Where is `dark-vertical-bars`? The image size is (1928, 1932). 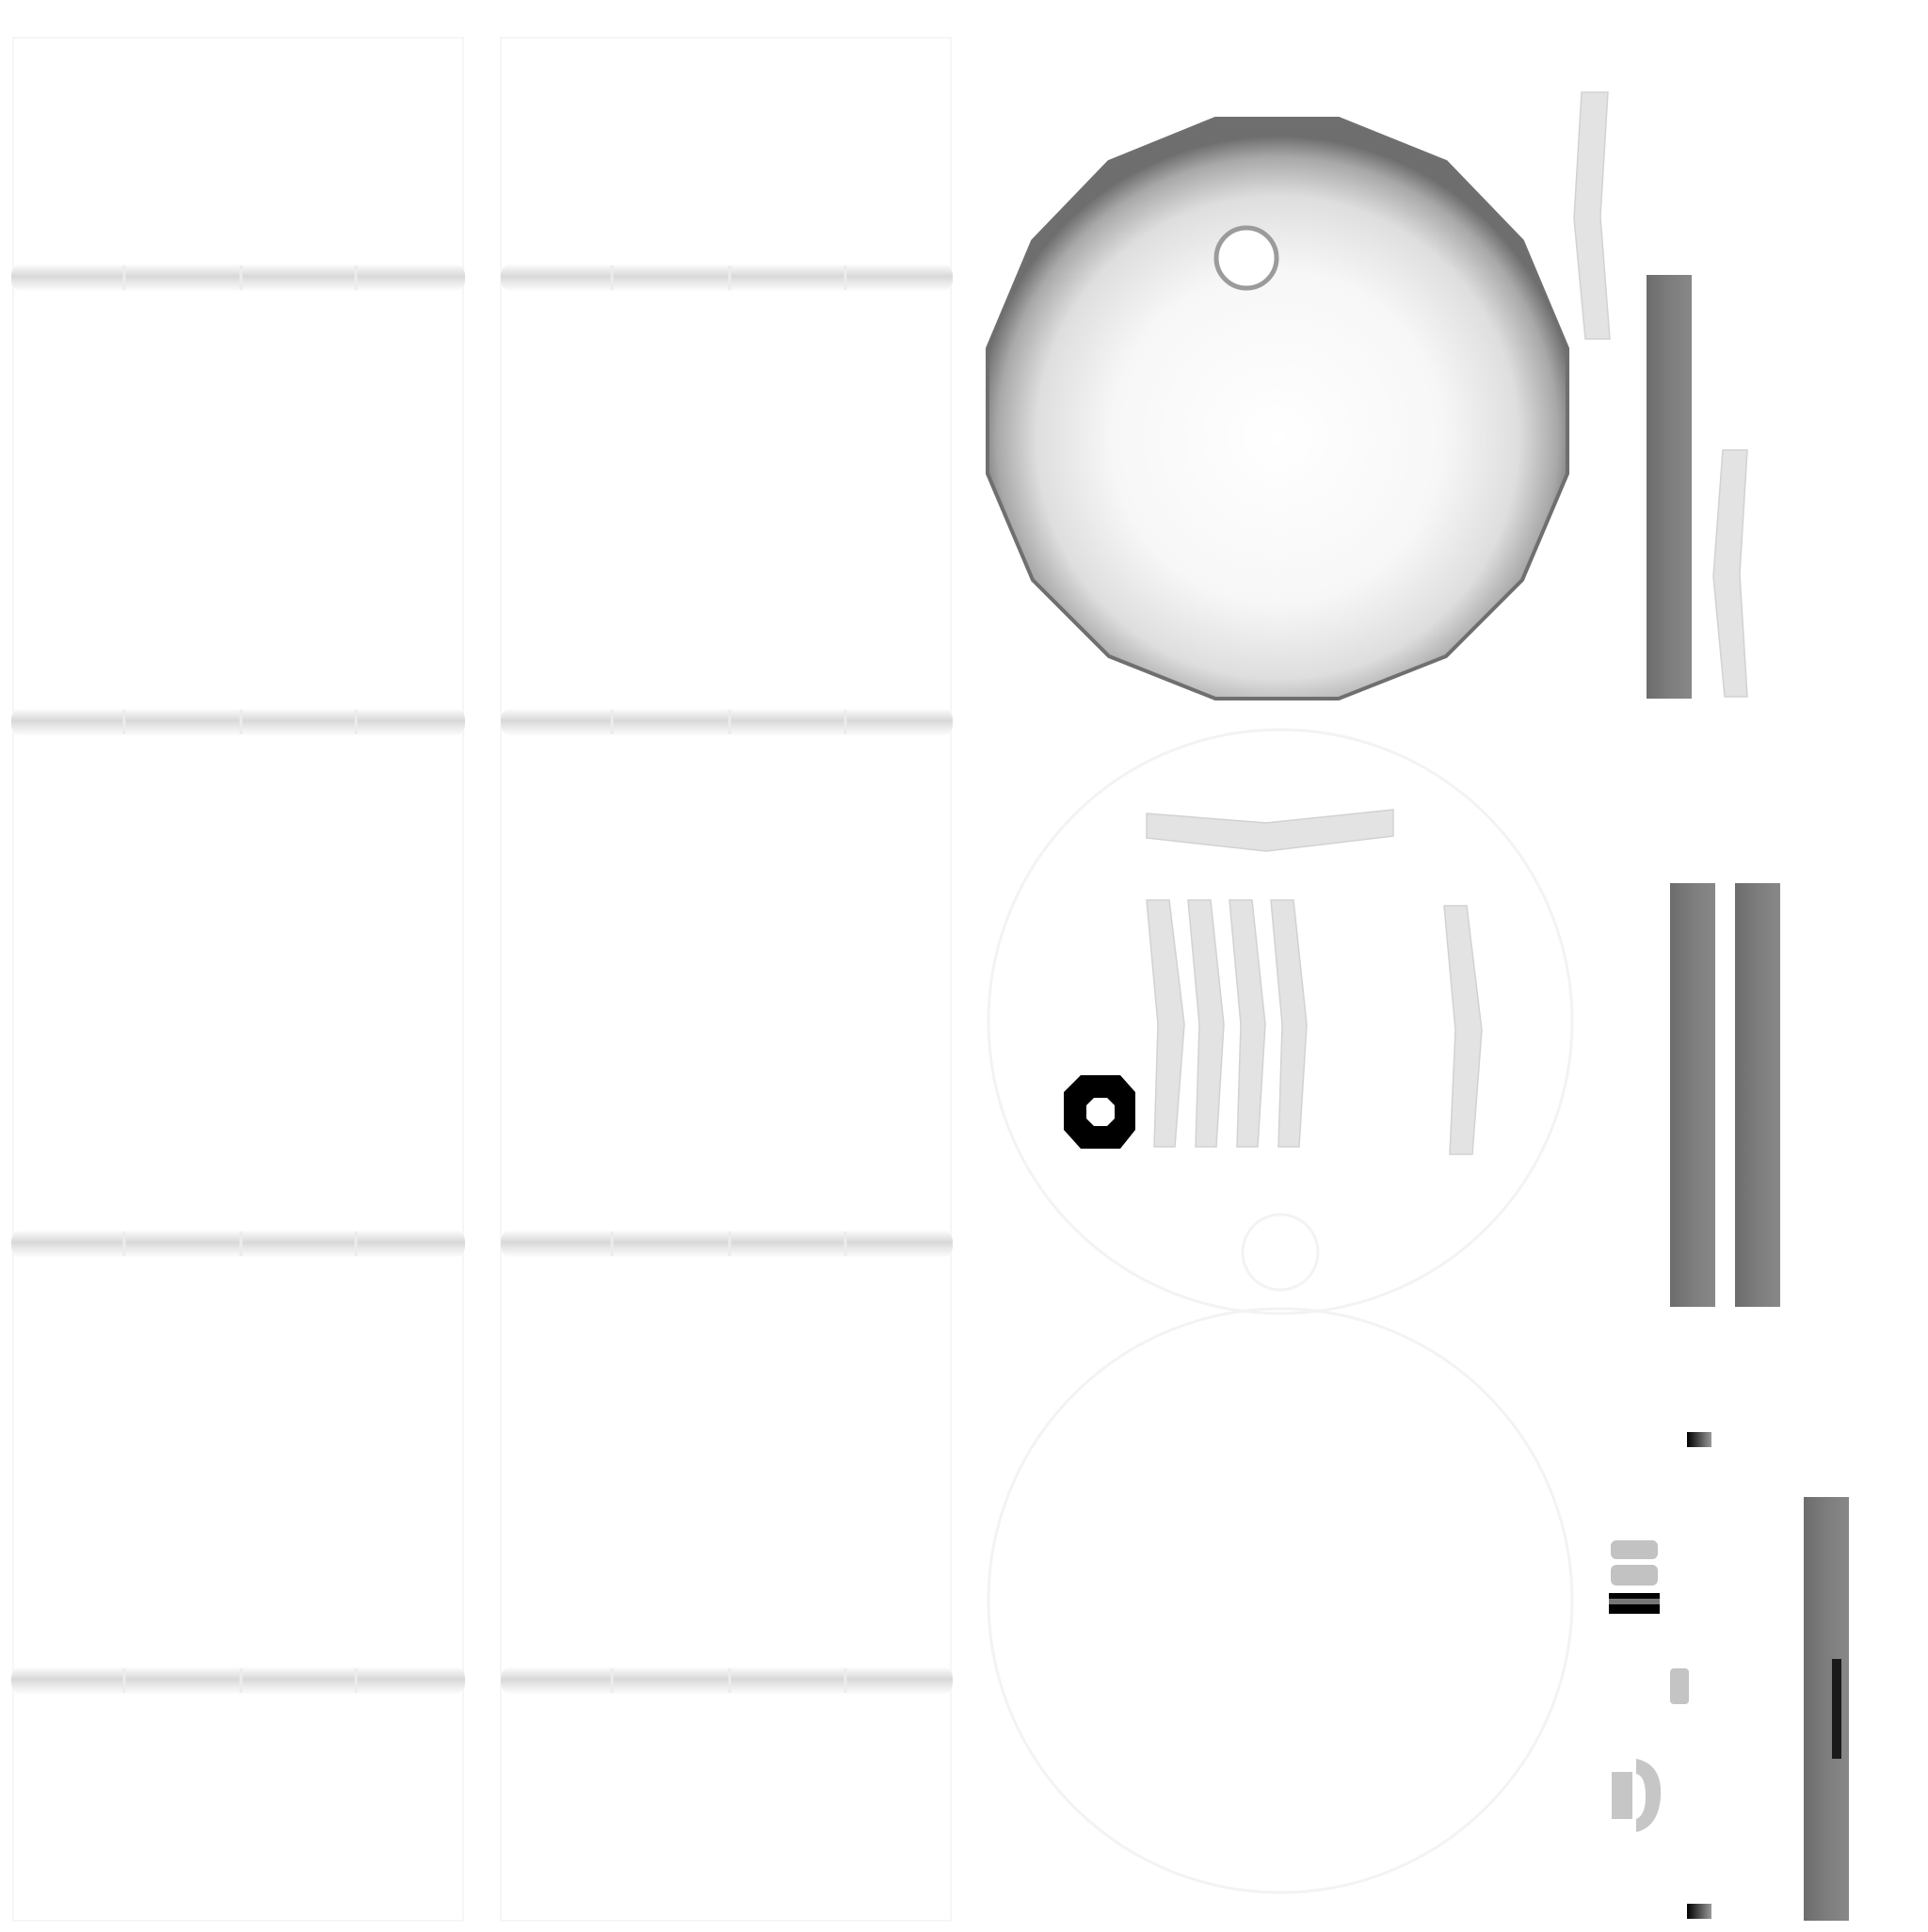 dark-vertical-bars is located at coordinates (1748, 1098).